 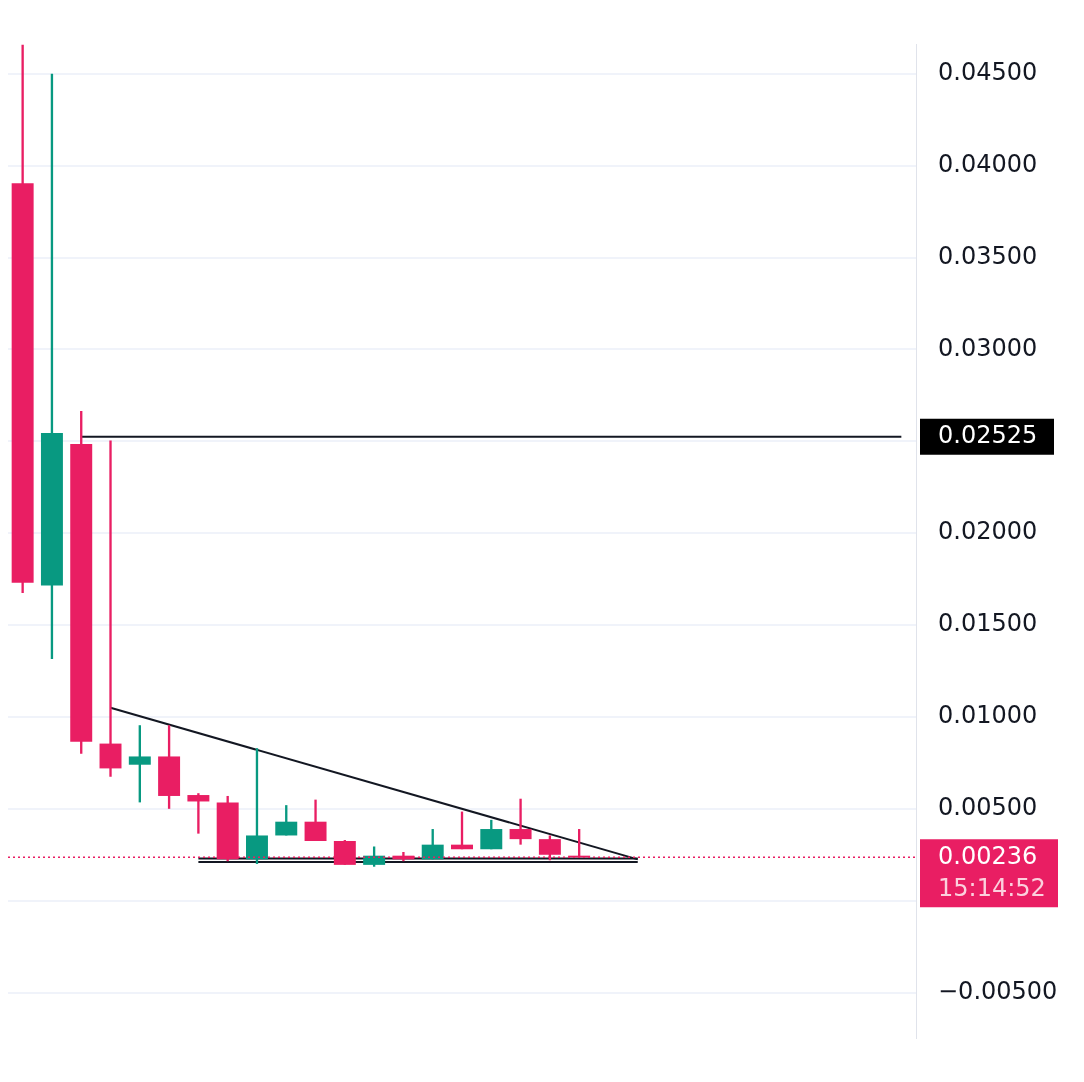 What do you see at coordinates (988, 855) in the screenshot?
I see `ref-line-label: 0.00236` at bounding box center [988, 855].